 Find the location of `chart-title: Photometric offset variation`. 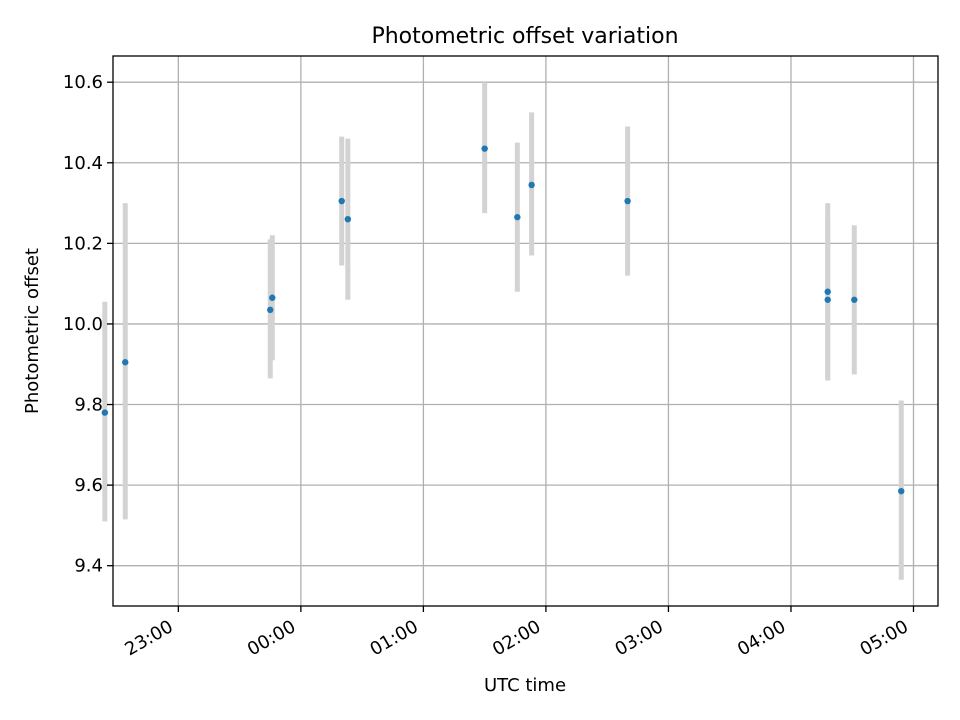

chart-title: Photometric offset variation is located at coordinates (524, 36).